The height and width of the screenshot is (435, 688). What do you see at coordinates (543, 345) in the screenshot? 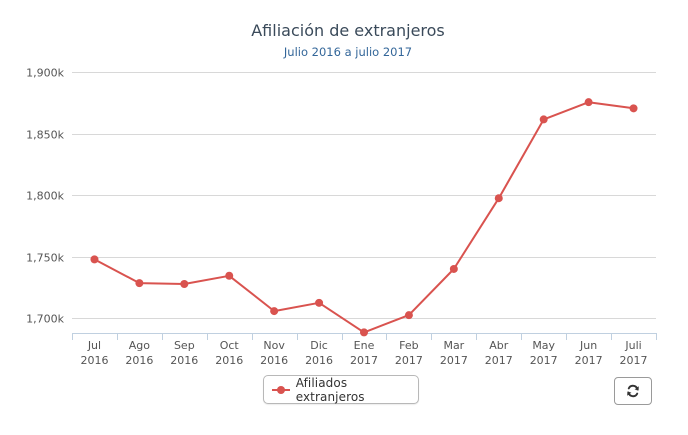
I see `x-tick-label-month: May` at bounding box center [543, 345].